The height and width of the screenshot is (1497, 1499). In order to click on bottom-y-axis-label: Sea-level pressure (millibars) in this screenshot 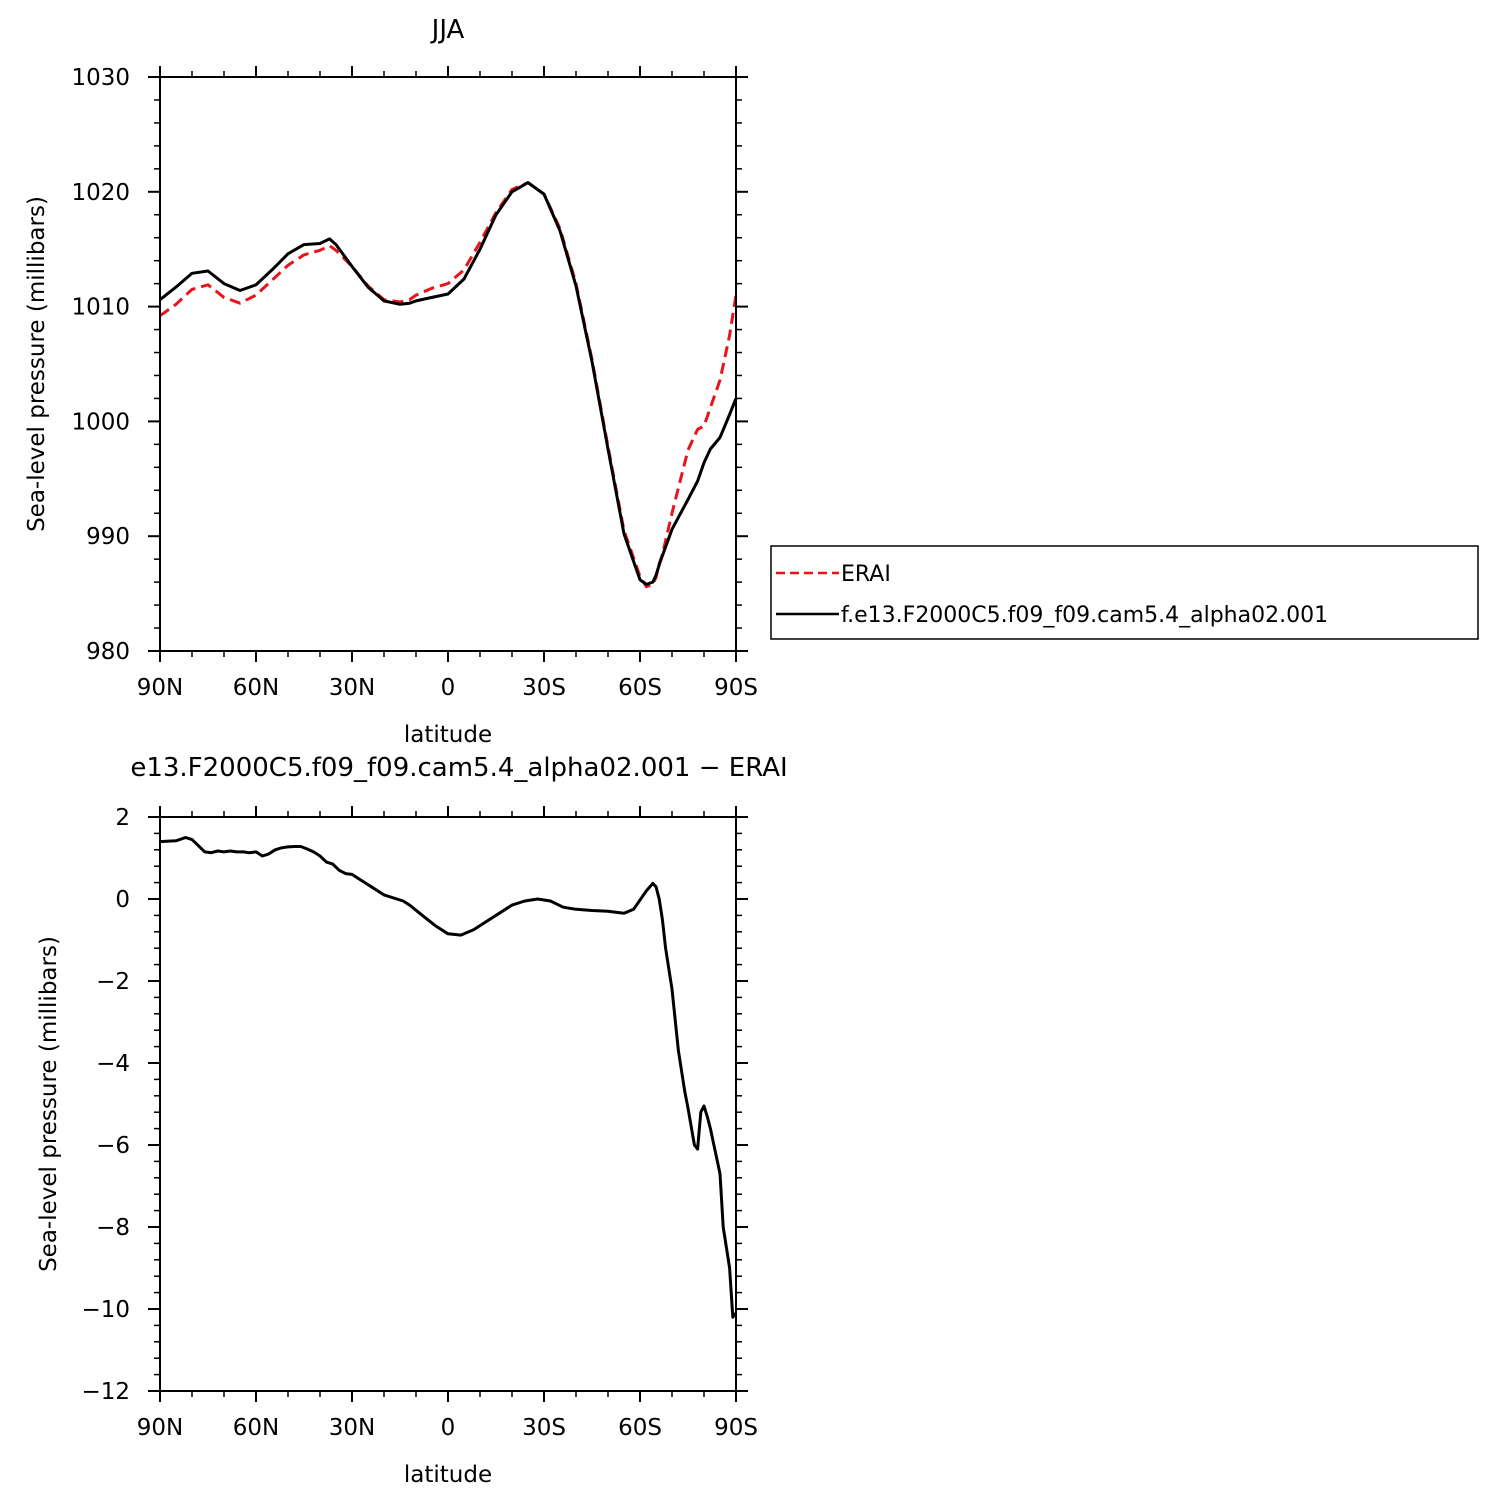, I will do `click(49, 1104)`.